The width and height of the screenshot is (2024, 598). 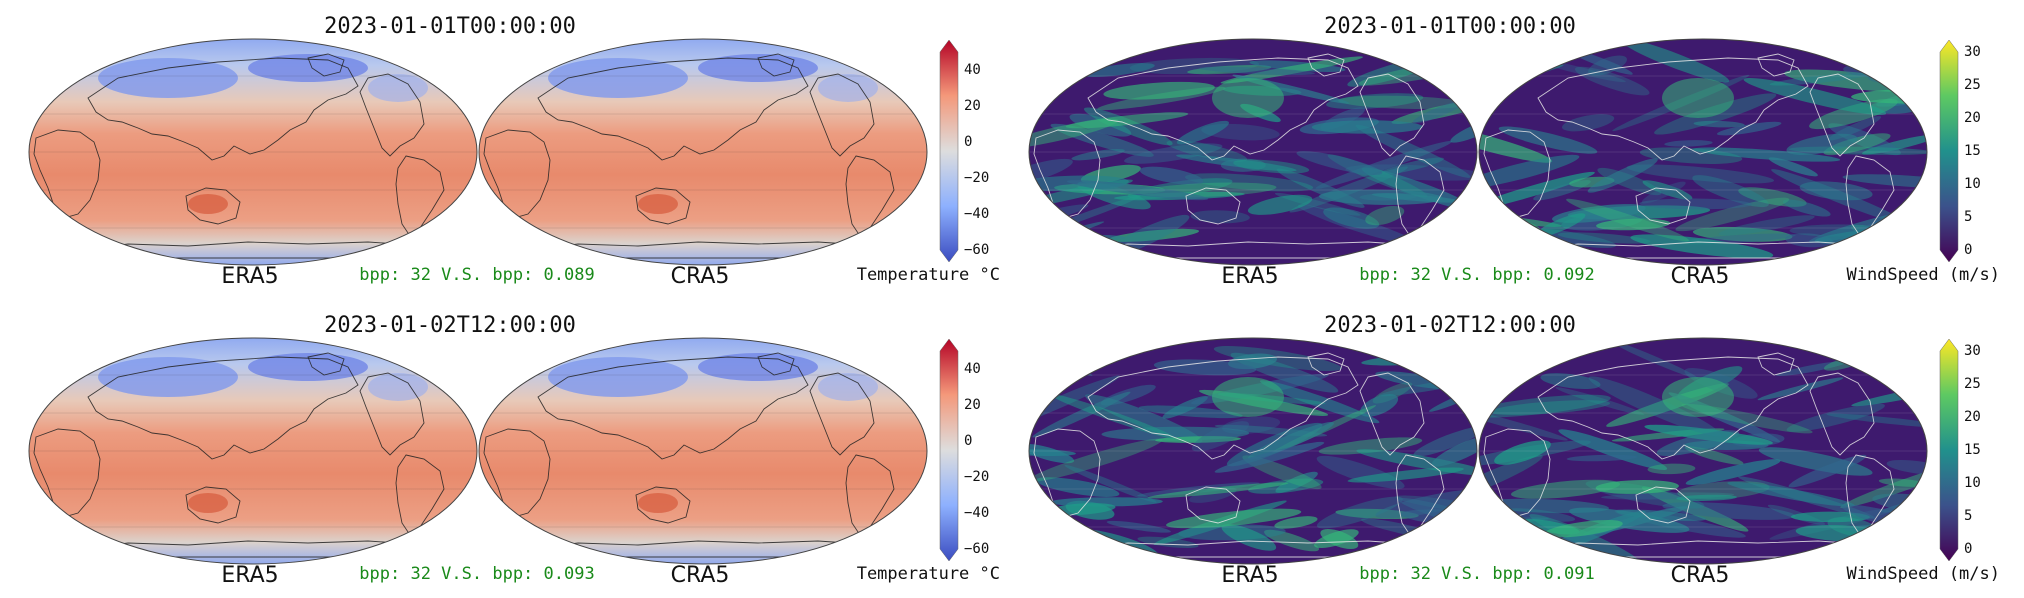 I want to click on bpp-comparison: bpp: 32 V.S. bpp: 0.091, so click(x=1477, y=574).